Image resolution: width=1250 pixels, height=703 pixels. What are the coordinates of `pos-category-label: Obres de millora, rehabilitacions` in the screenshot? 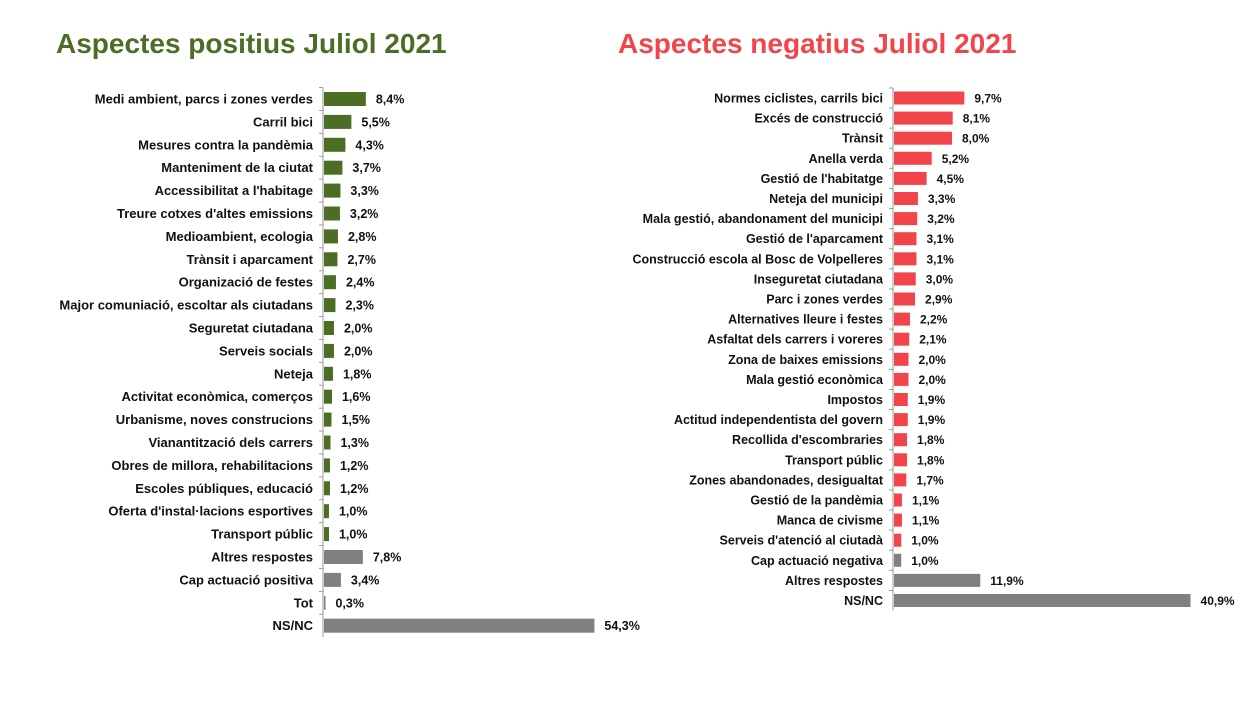 It's located at (212, 465).